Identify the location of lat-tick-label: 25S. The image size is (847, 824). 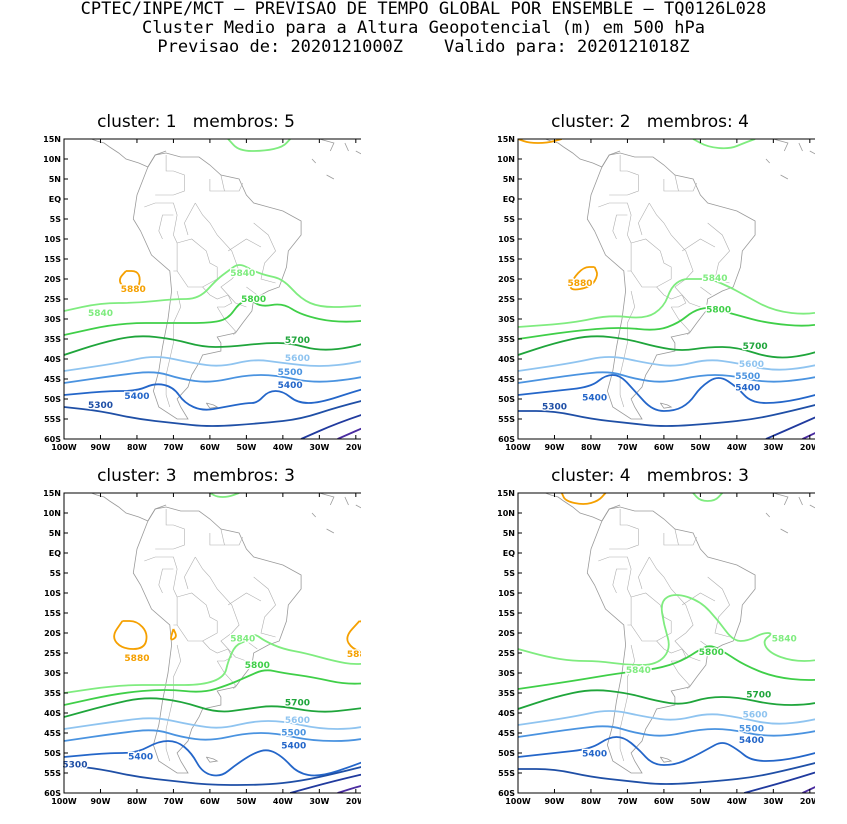
(52, 653).